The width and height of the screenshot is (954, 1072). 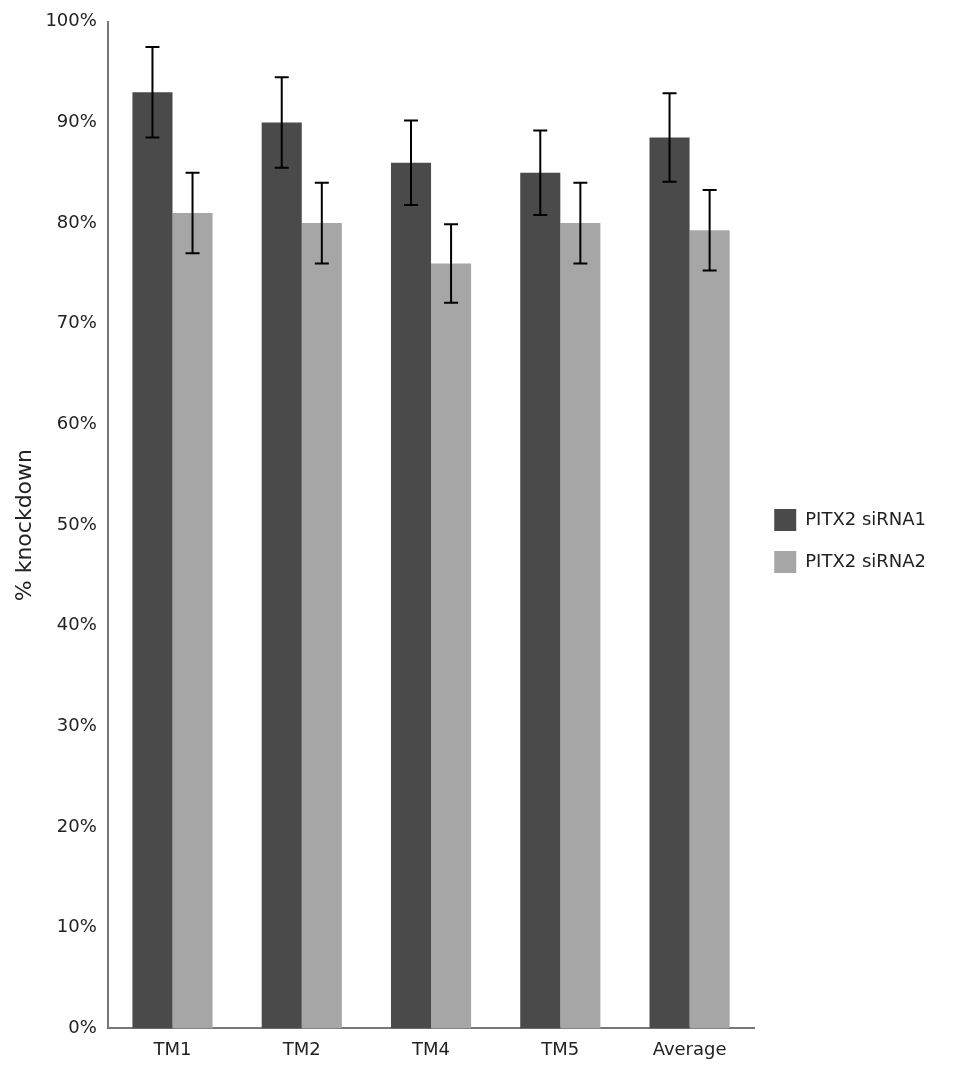 What do you see at coordinates (76, 121) in the screenshot?
I see `y-tick-label: 90%` at bounding box center [76, 121].